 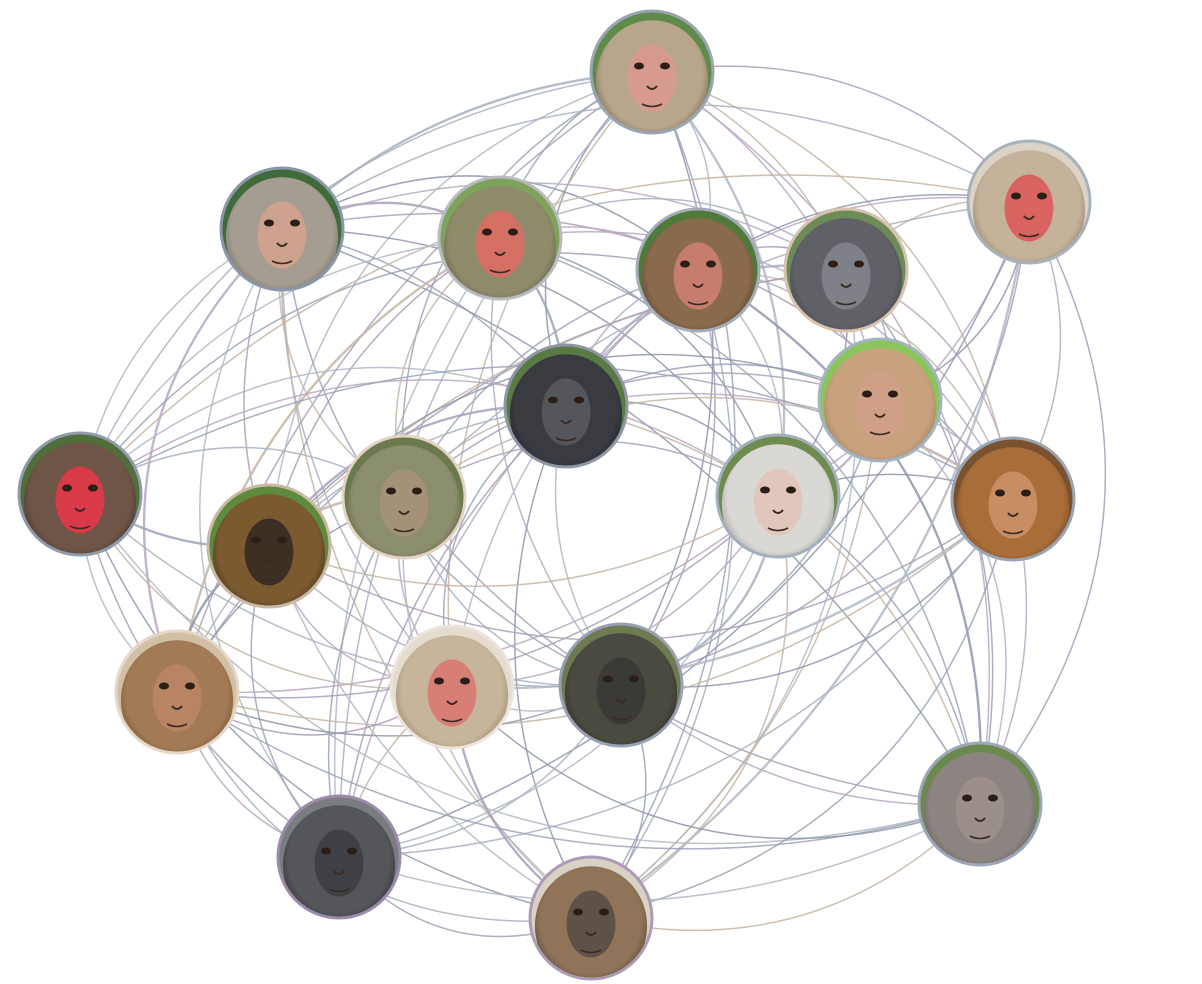 I want to click on node-n17-left-eye, so click(x=967, y=798).